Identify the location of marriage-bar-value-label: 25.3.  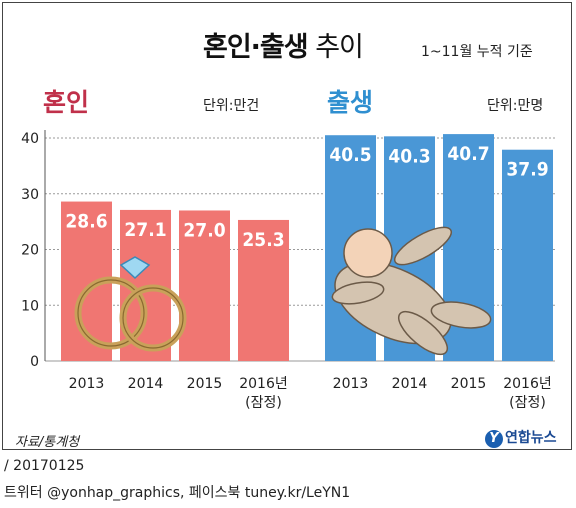
(263, 240).